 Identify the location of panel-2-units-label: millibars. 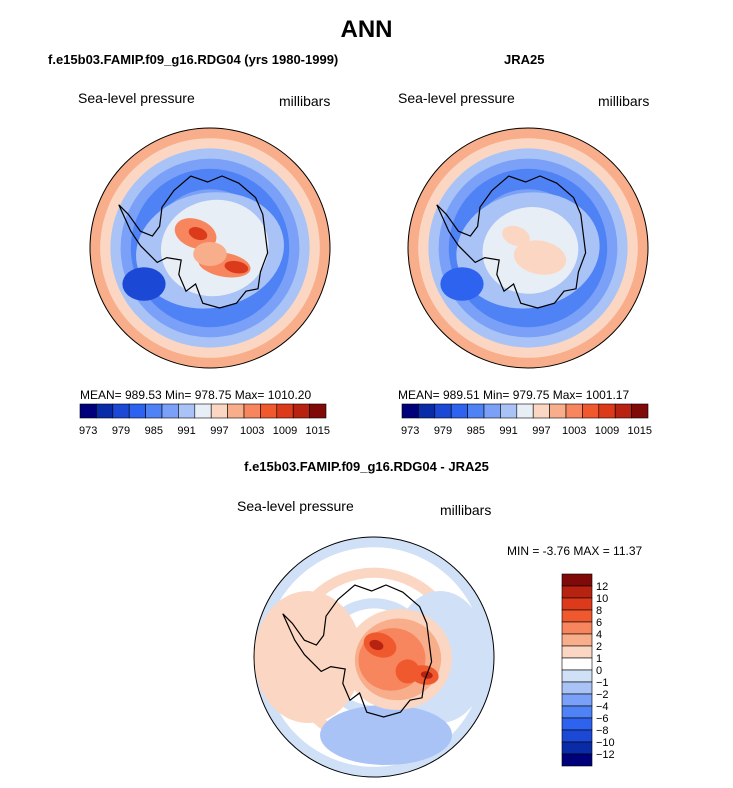
(624, 101).